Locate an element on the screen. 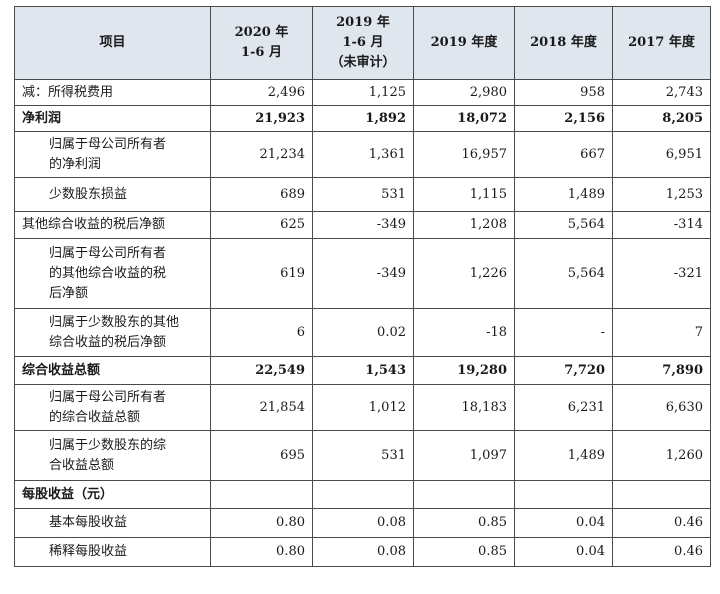 This screenshot has height=594, width=720. value-cell: 5,564 is located at coordinates (563, 273).